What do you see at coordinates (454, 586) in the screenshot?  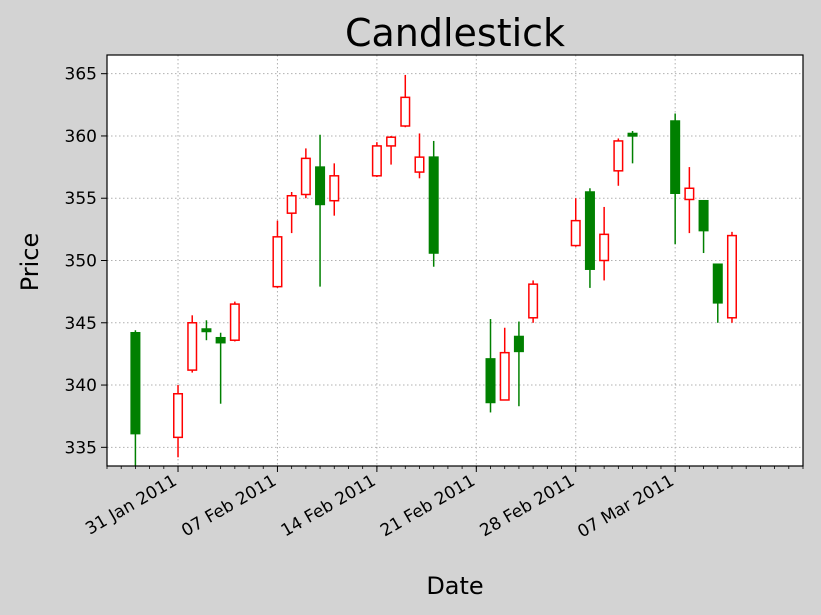 I see `x-axis-label: Date` at bounding box center [454, 586].